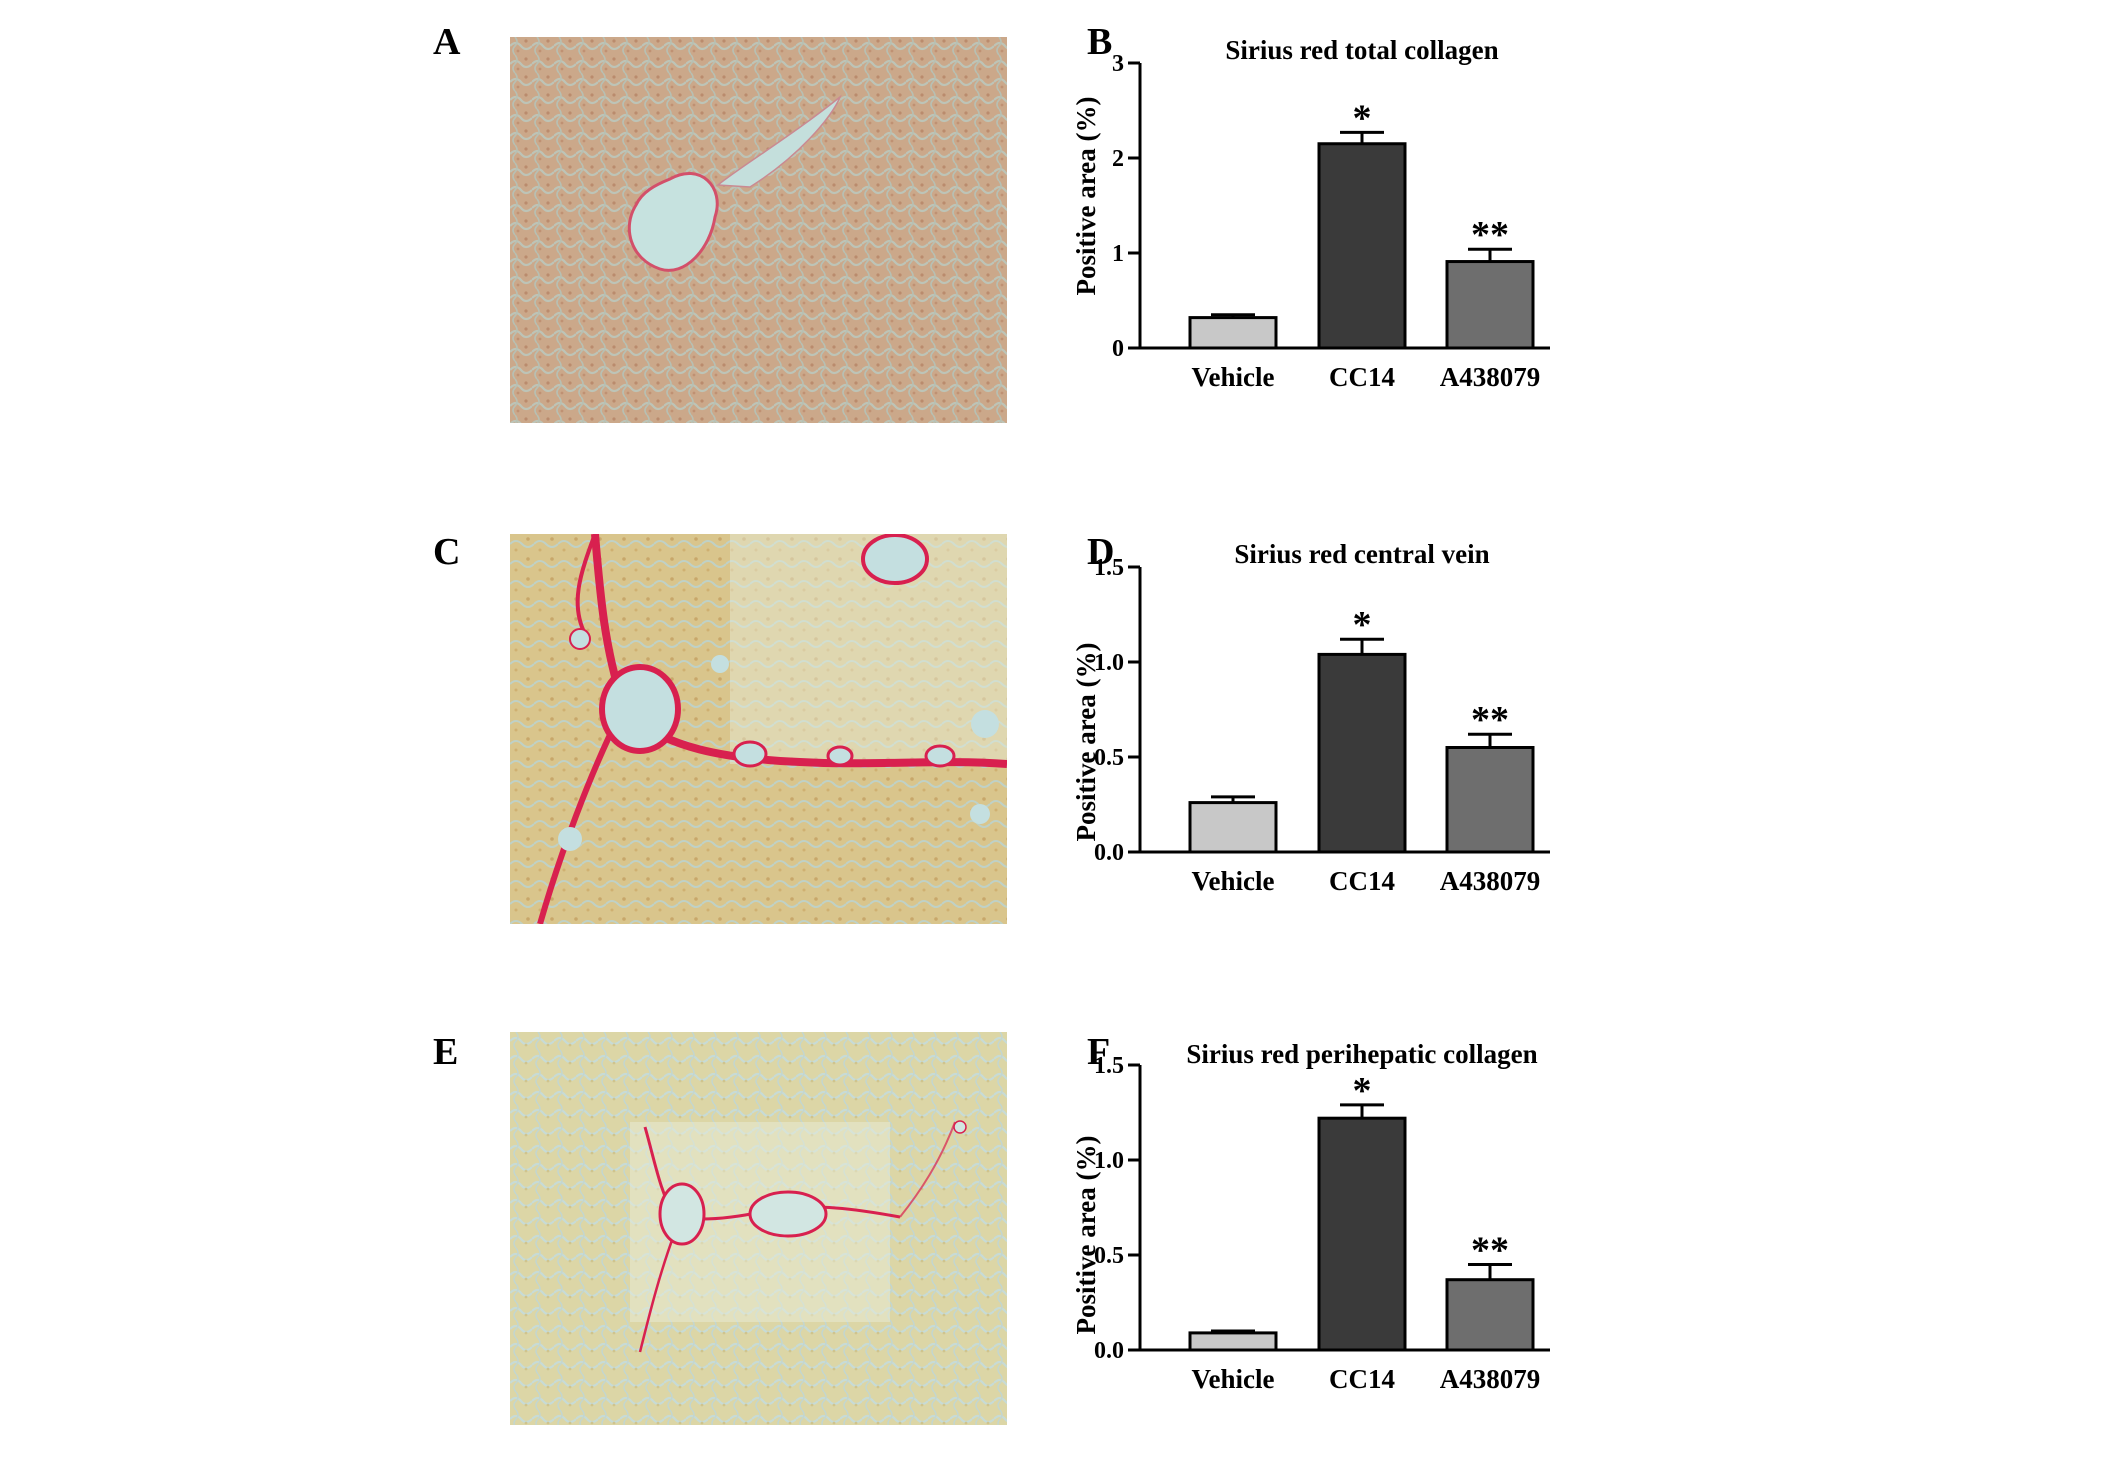 This screenshot has width=2126, height=1459. I want to click on panel-letter-f: F, so click(1099, 1052).